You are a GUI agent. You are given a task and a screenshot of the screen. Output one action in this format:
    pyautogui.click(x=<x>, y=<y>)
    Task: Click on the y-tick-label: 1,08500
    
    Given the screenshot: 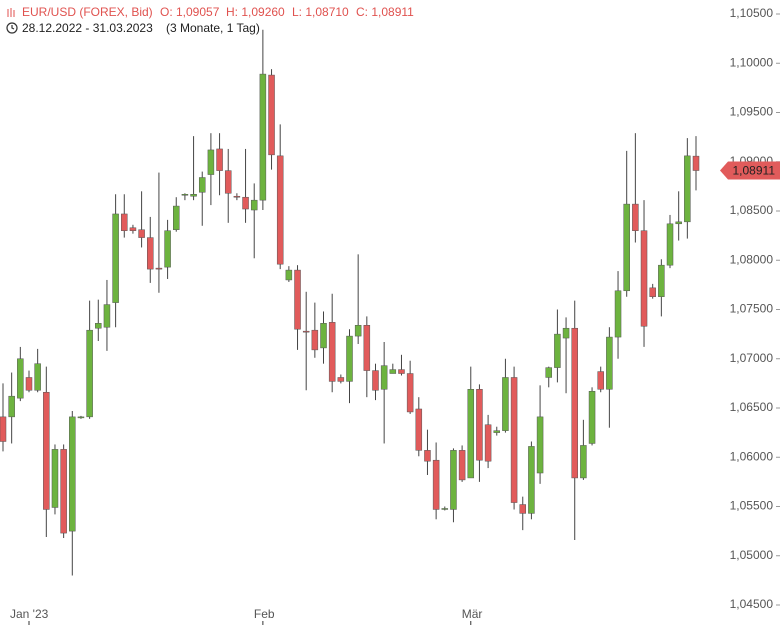 What is the action you would take?
    pyautogui.click(x=752, y=210)
    